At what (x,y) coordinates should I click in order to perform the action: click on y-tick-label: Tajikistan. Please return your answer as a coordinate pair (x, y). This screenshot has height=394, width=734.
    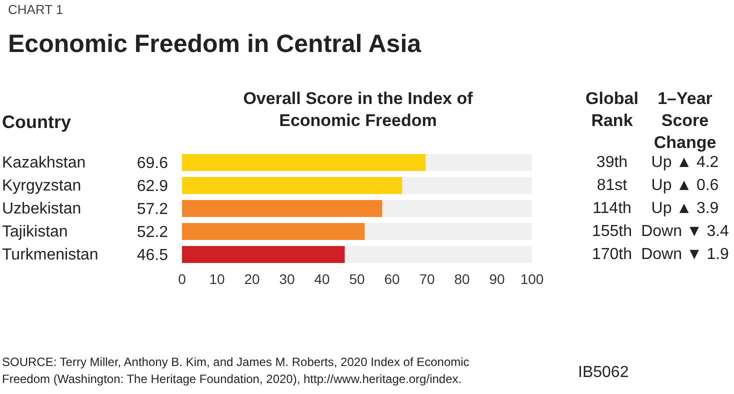
    Looking at the image, I should click on (35, 232).